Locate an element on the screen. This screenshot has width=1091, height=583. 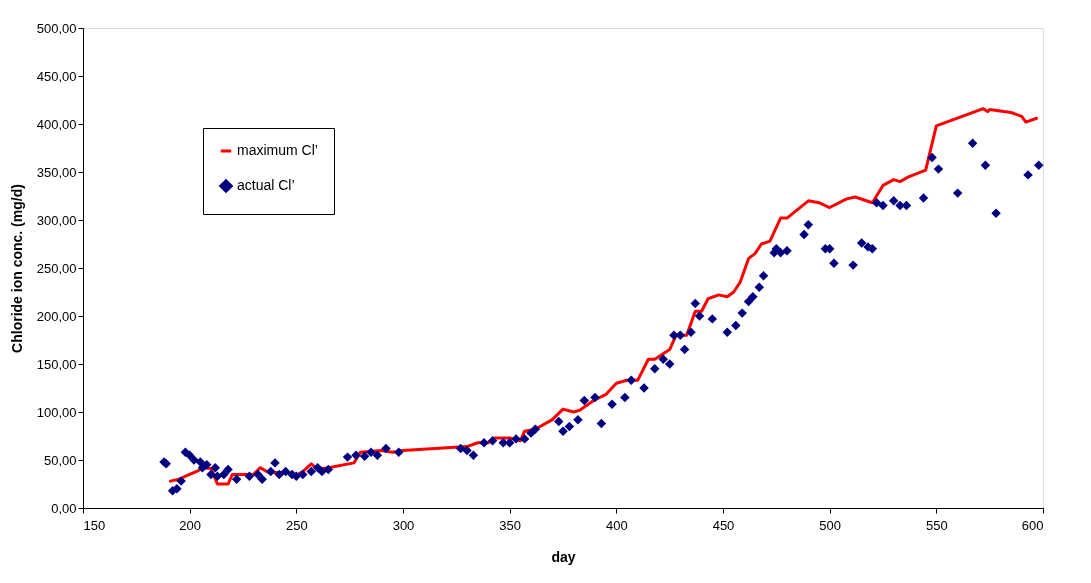
y-tick-label: 350,00 is located at coordinates (56, 172).